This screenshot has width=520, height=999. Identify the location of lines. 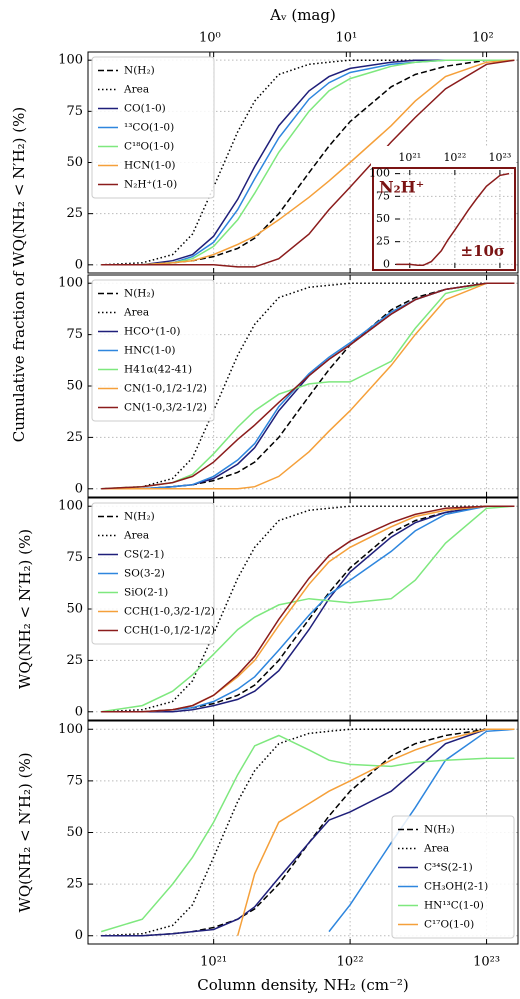
(453, 219).